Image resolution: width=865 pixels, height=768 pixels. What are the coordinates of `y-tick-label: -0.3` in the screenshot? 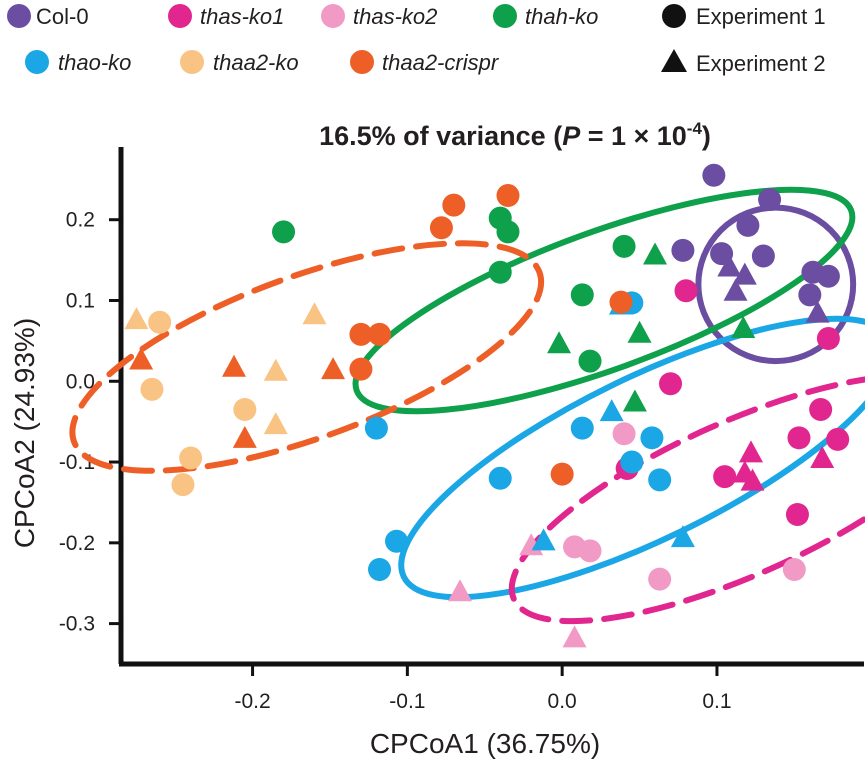 It's located at (77, 624).